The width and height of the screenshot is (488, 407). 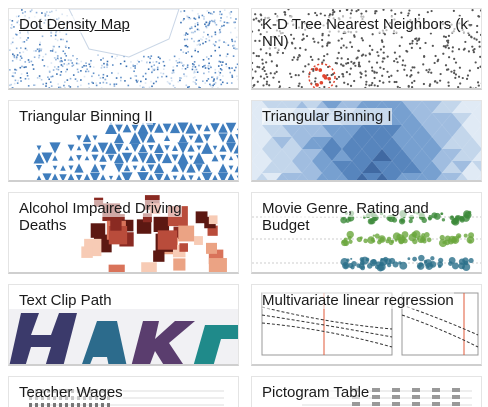 I want to click on card-title: Pictogram Table, so click(x=367, y=392).